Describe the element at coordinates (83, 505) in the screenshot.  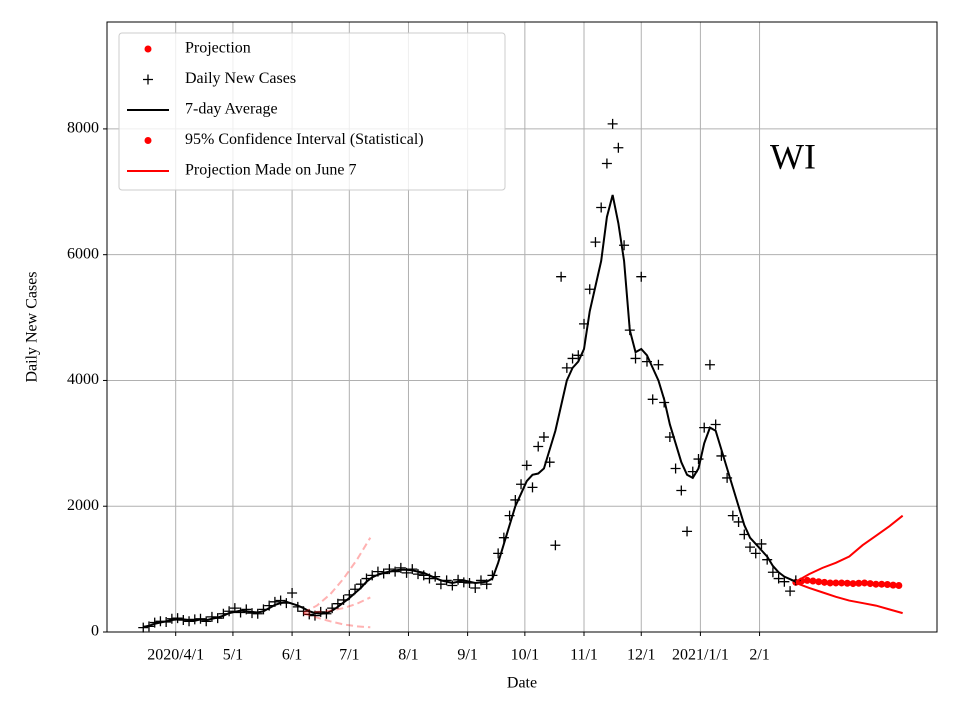
I see `y-tick-label: 2000` at that location.